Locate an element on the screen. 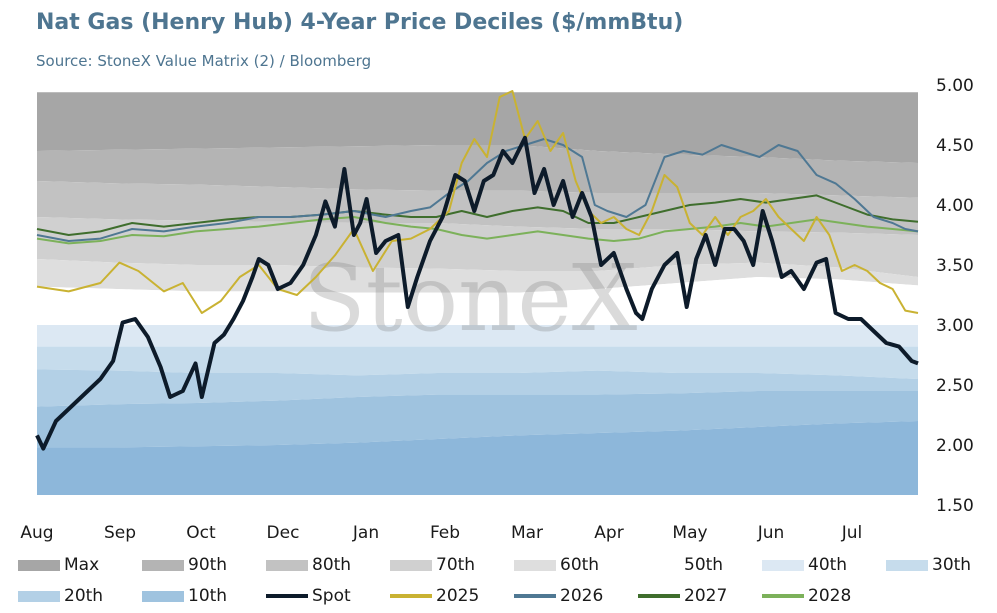 This screenshot has width=997, height=613. legend-item-80th: 80th is located at coordinates (308, 565).